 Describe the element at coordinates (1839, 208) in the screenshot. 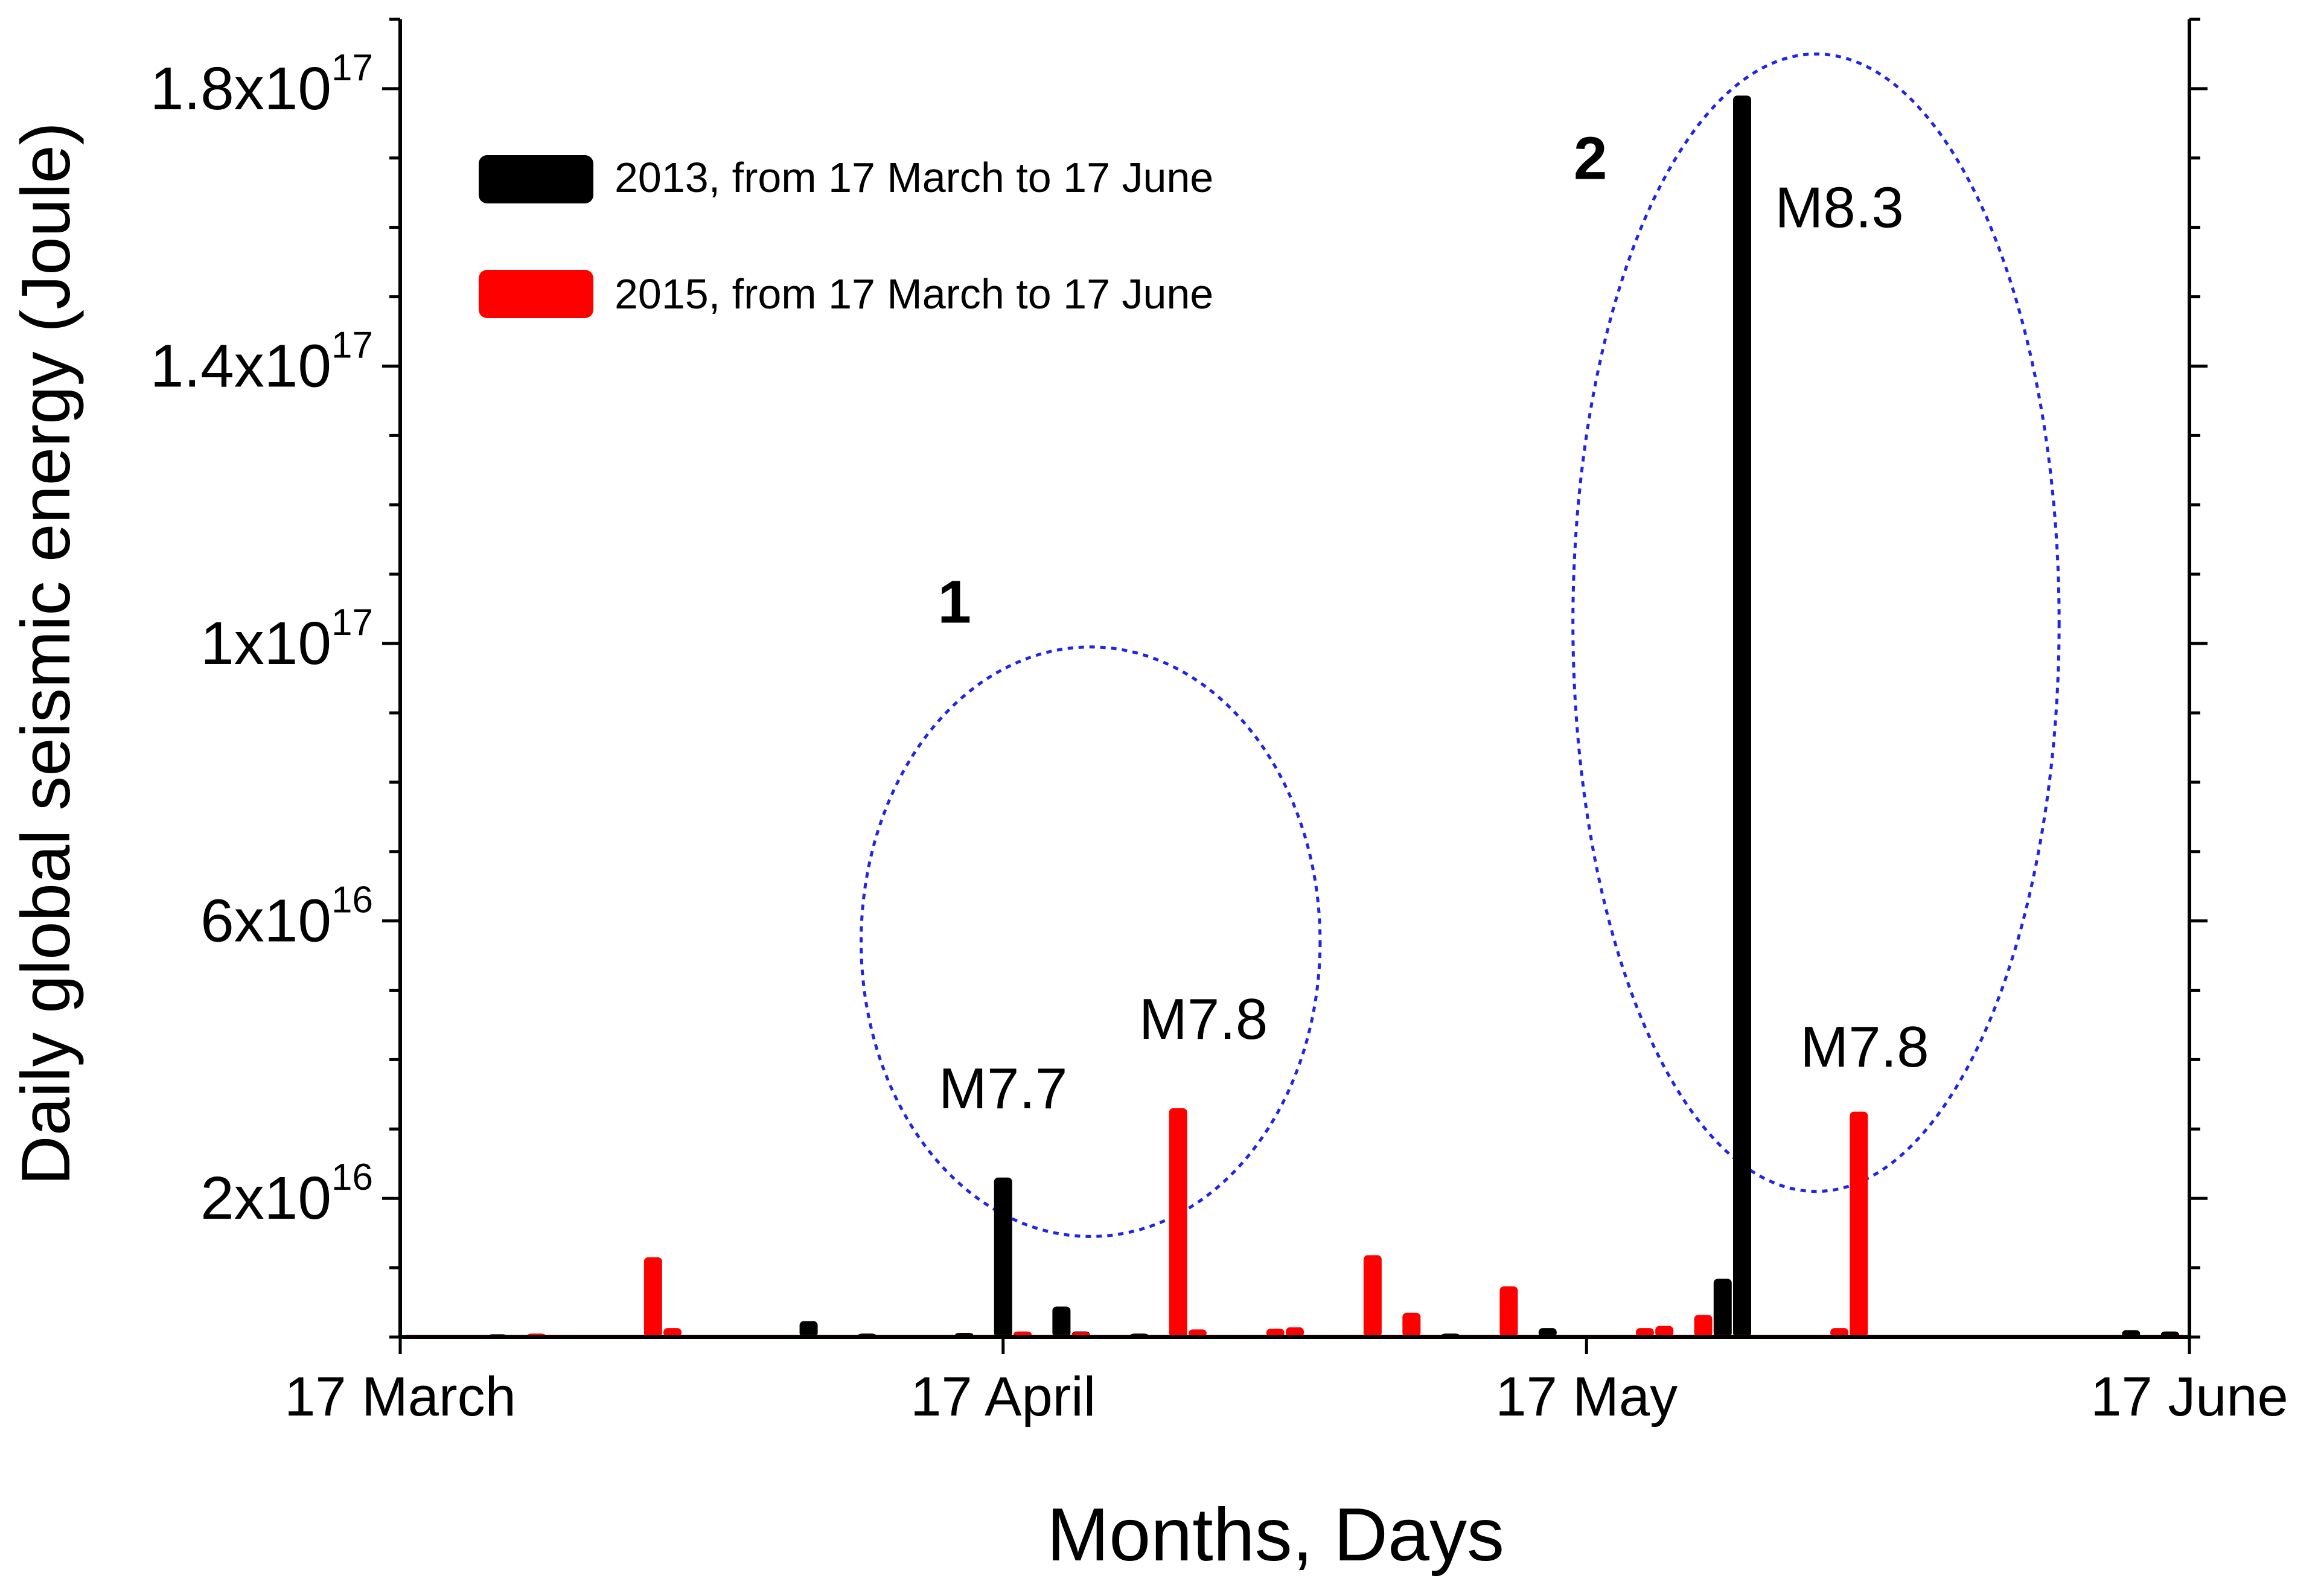

I see `annotation-2: M8.3` at that location.